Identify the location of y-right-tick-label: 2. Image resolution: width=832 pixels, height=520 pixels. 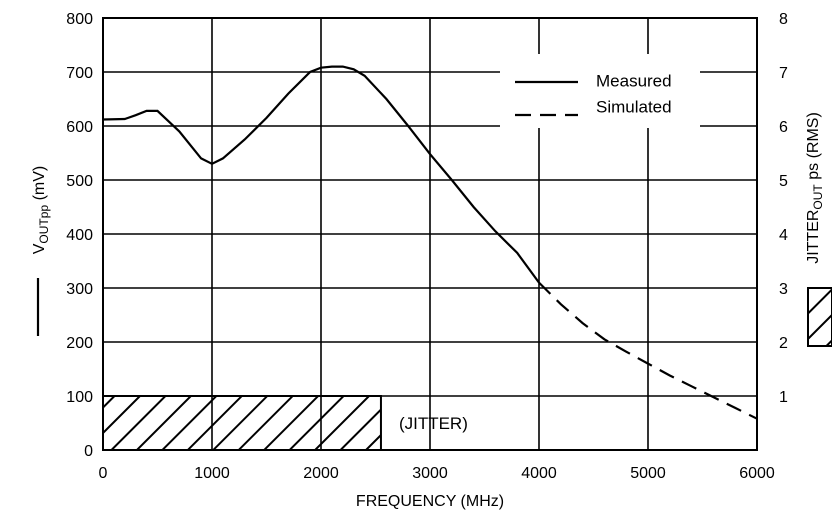
(783, 343).